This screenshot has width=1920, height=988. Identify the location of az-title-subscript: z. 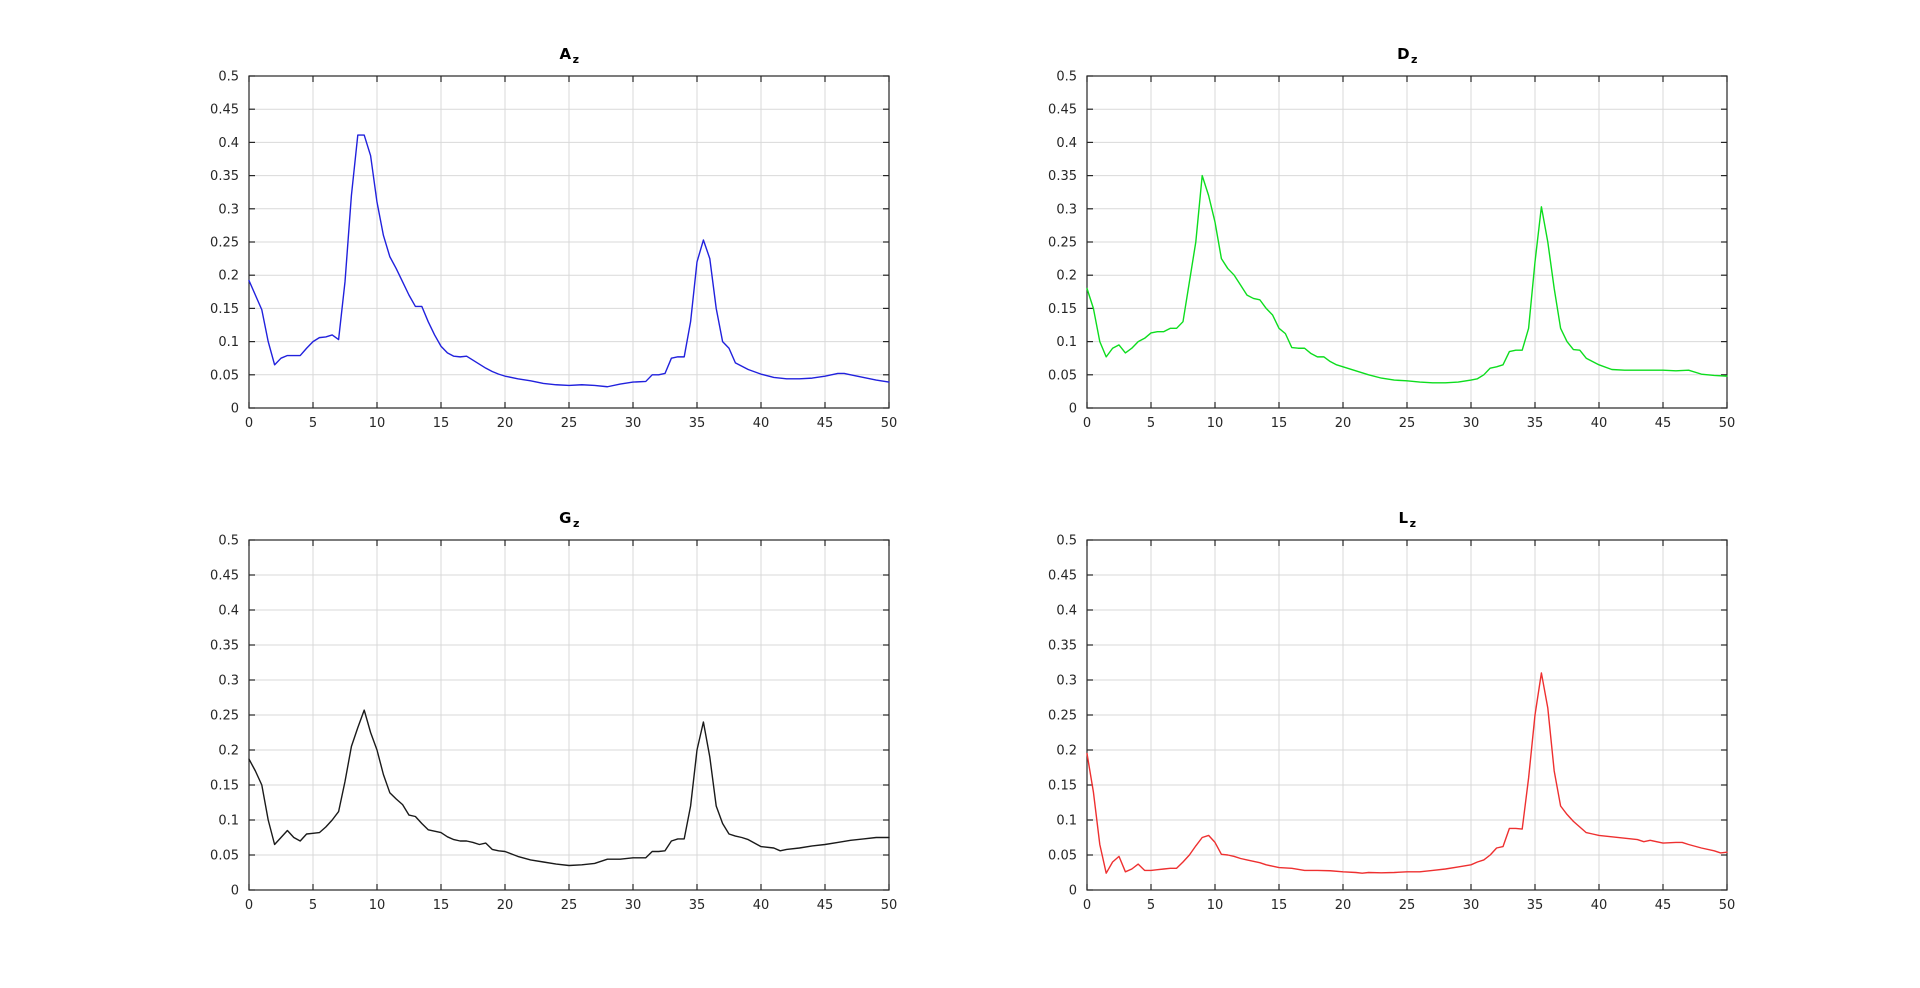
(576, 59).